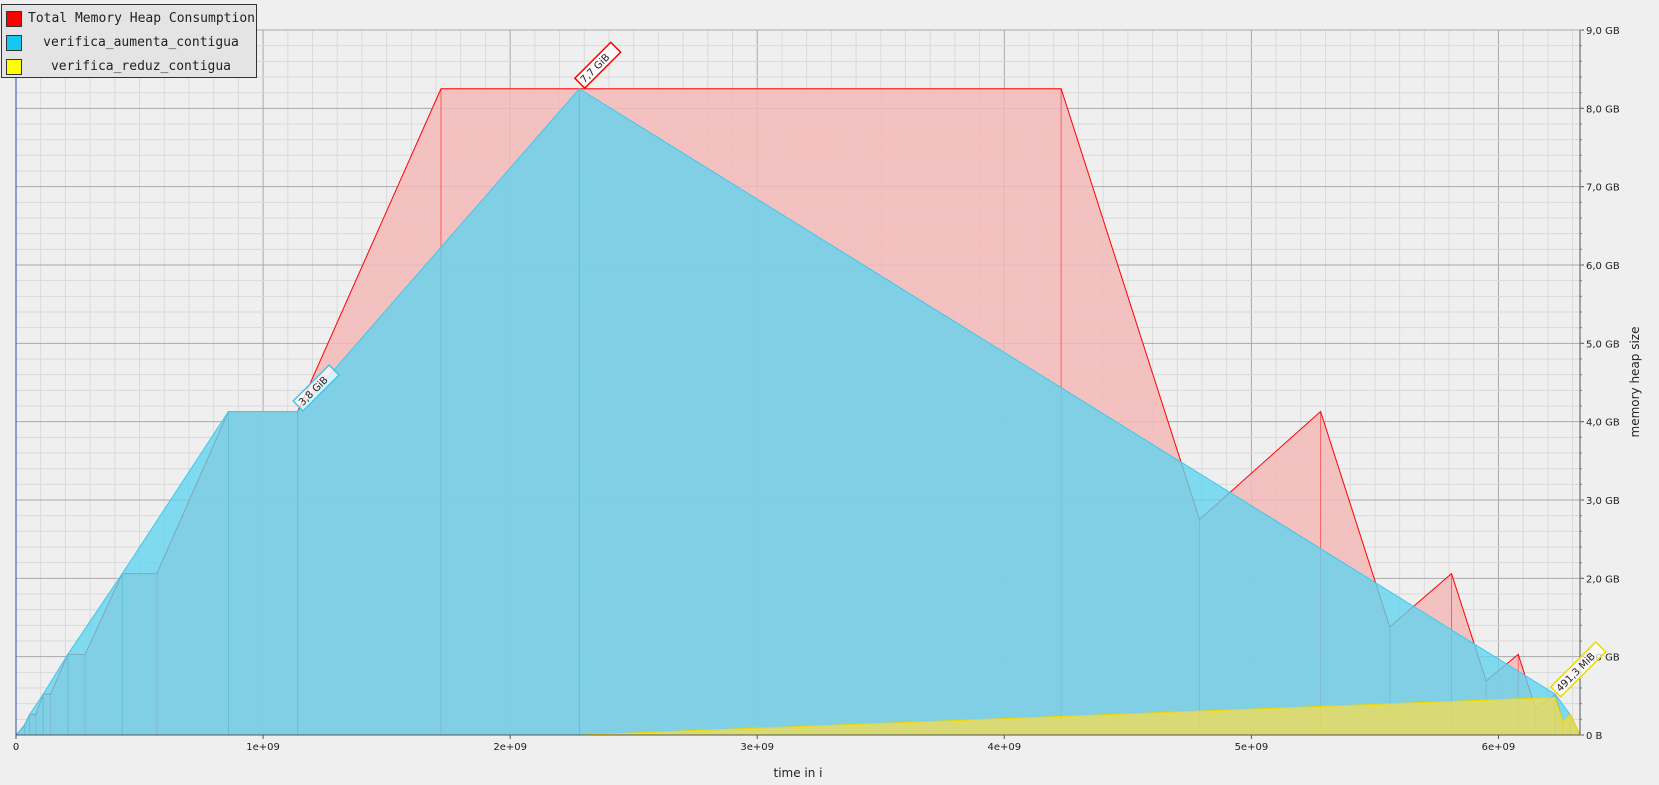 The width and height of the screenshot is (1659, 785). Describe the element at coordinates (14, 19) in the screenshot. I see `legend-swatch-total-memory` at that location.